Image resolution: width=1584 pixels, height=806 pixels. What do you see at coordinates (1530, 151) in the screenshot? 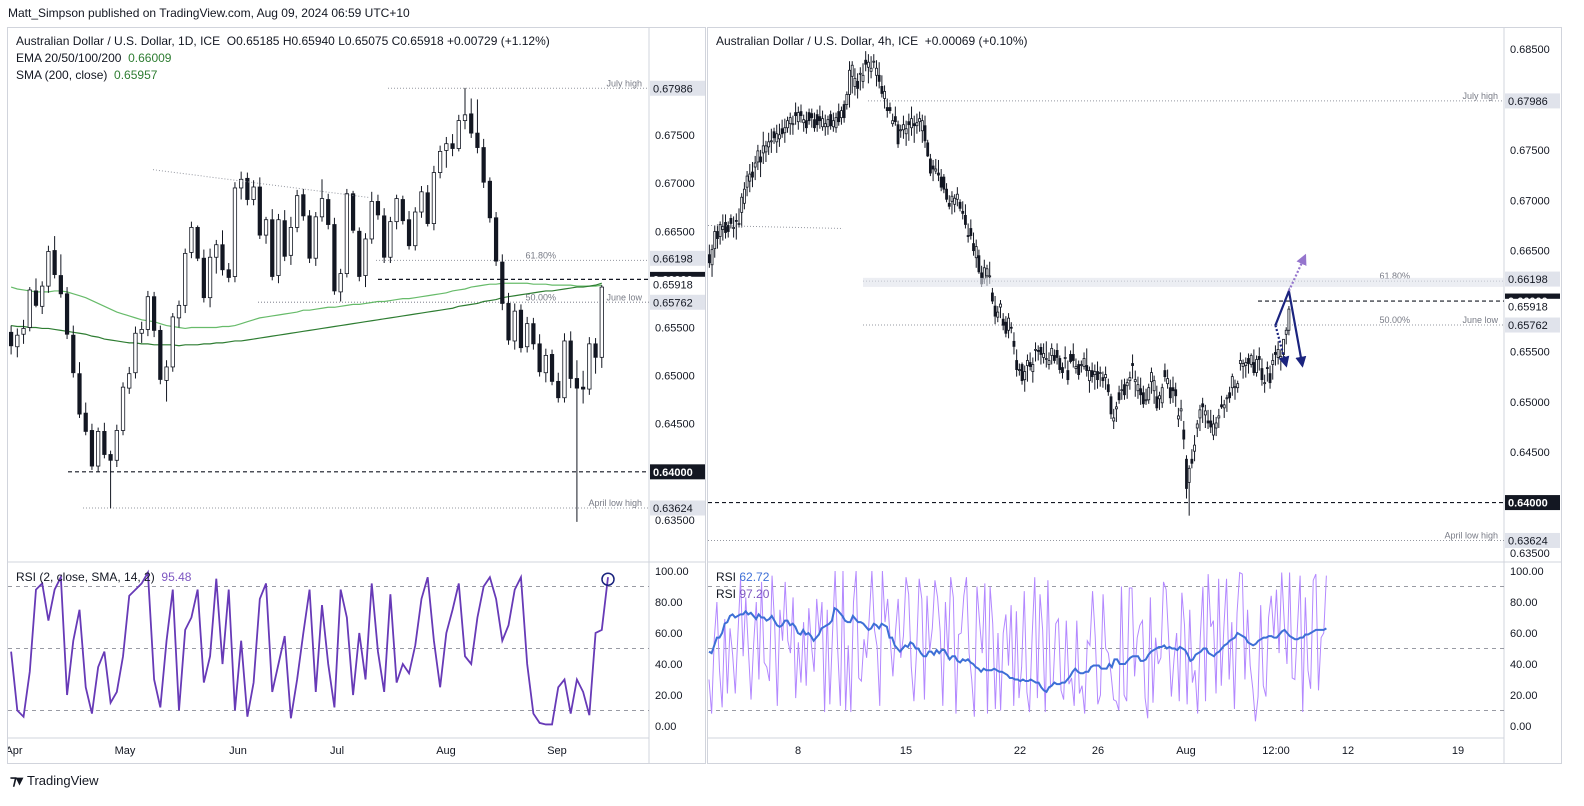
I see `y-tick-label: 0.67500` at bounding box center [1530, 151].